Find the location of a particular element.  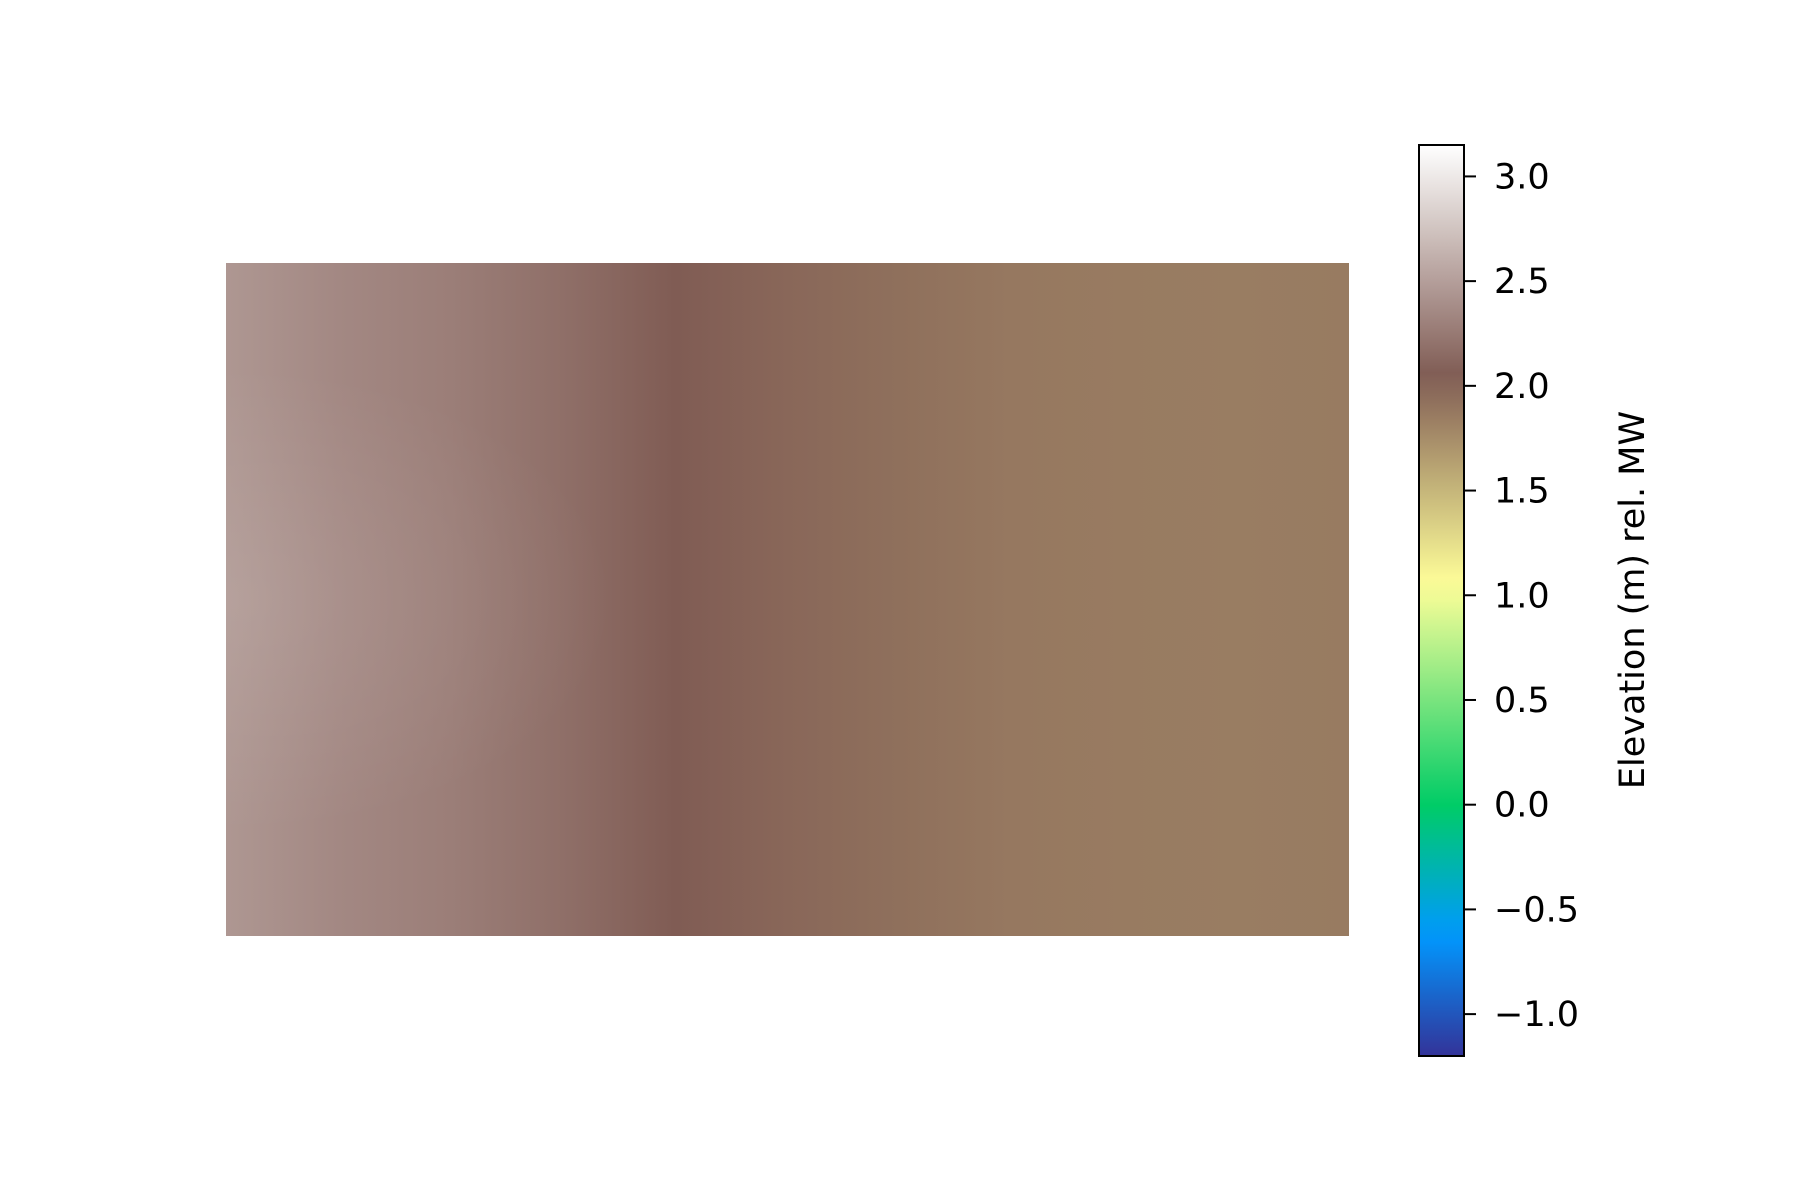

colorbar-tick-label: 1.0 is located at coordinates (1522, 596).